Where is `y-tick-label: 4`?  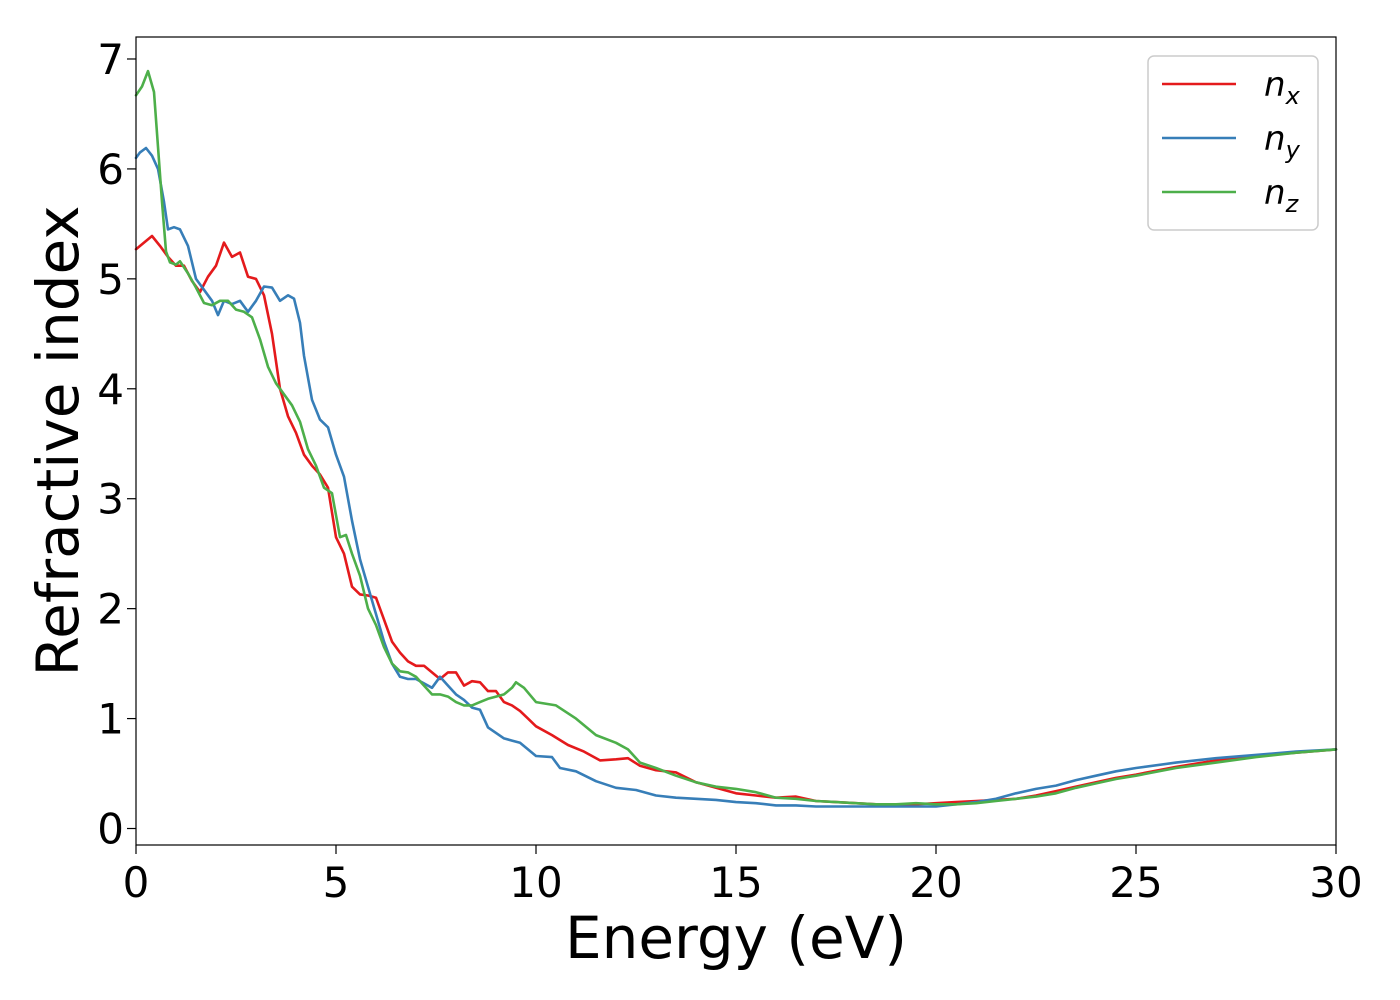
y-tick-label: 4 is located at coordinates (110, 389).